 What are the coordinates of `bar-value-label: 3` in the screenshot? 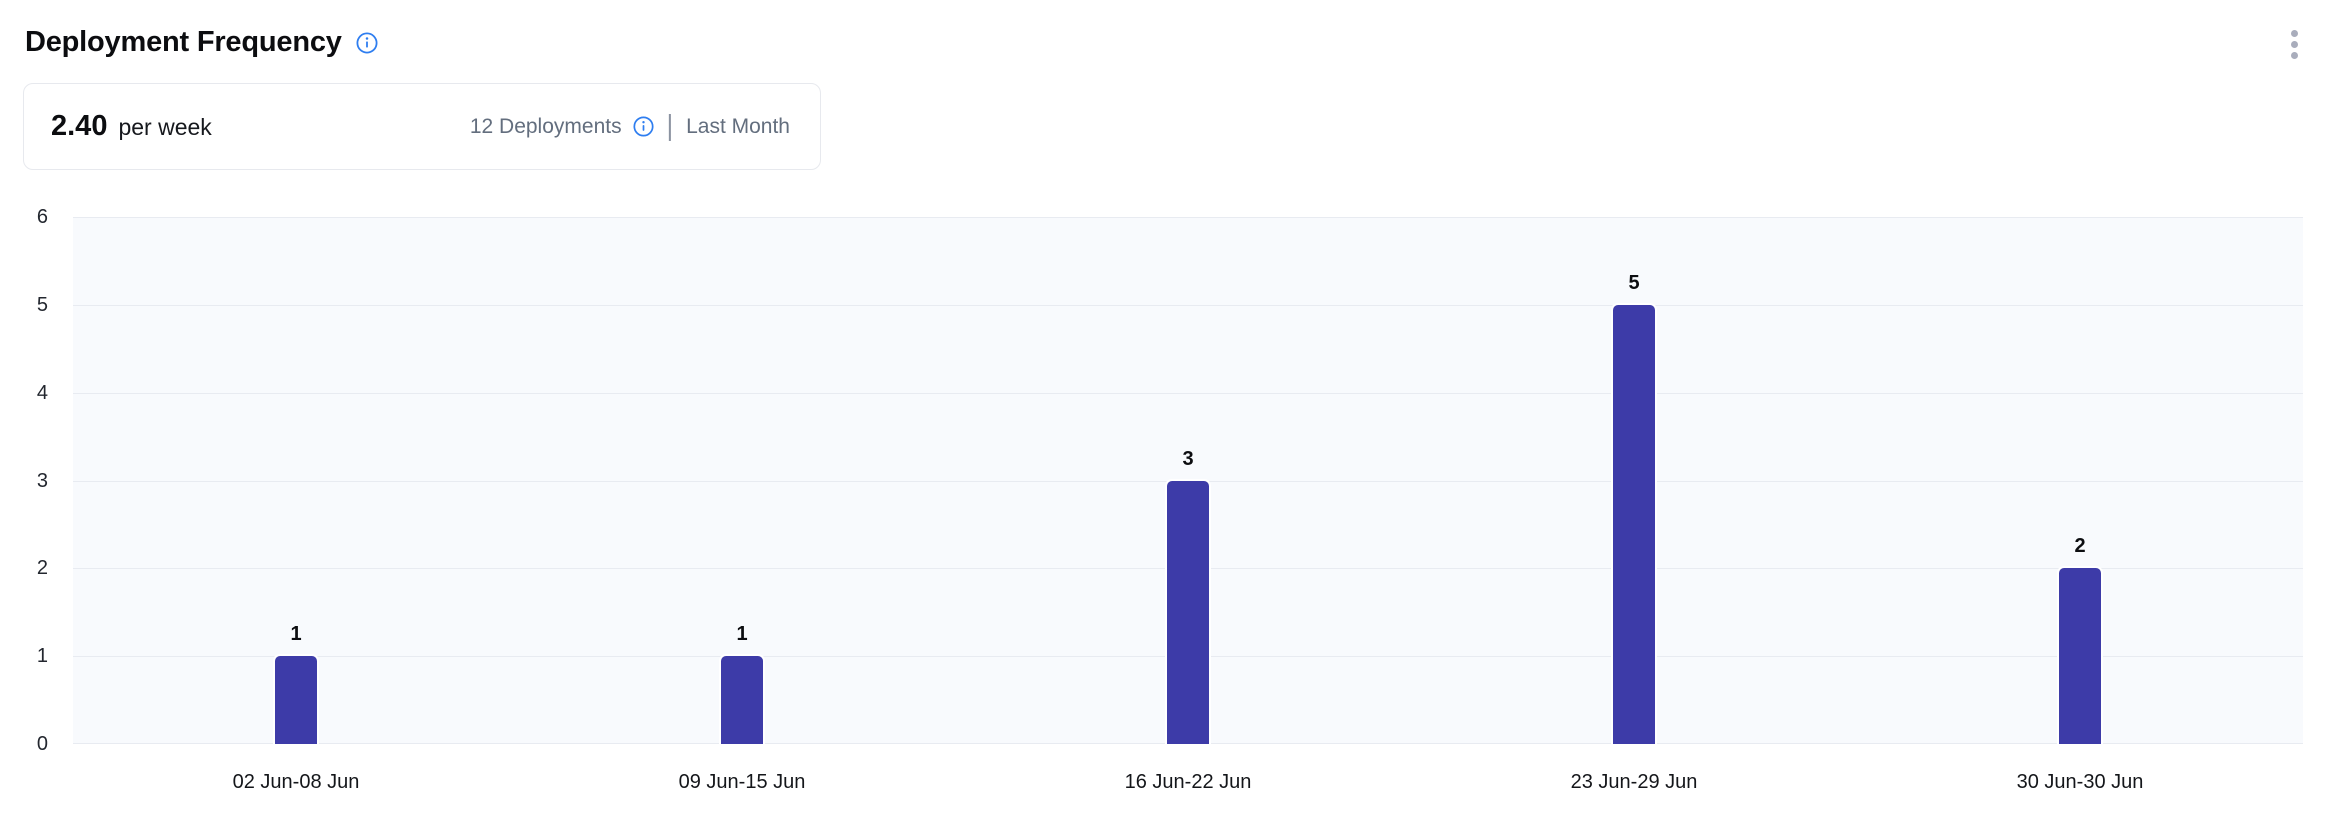 It's located at (1188, 458).